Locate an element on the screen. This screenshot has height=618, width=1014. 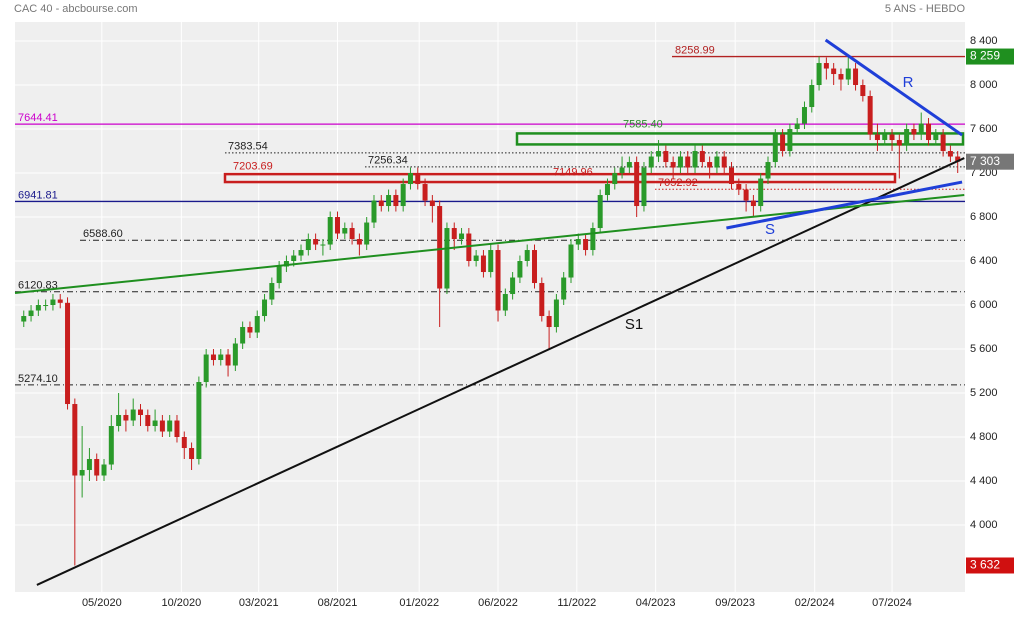
x-tick-label: 08/2021 is located at coordinates (338, 603).